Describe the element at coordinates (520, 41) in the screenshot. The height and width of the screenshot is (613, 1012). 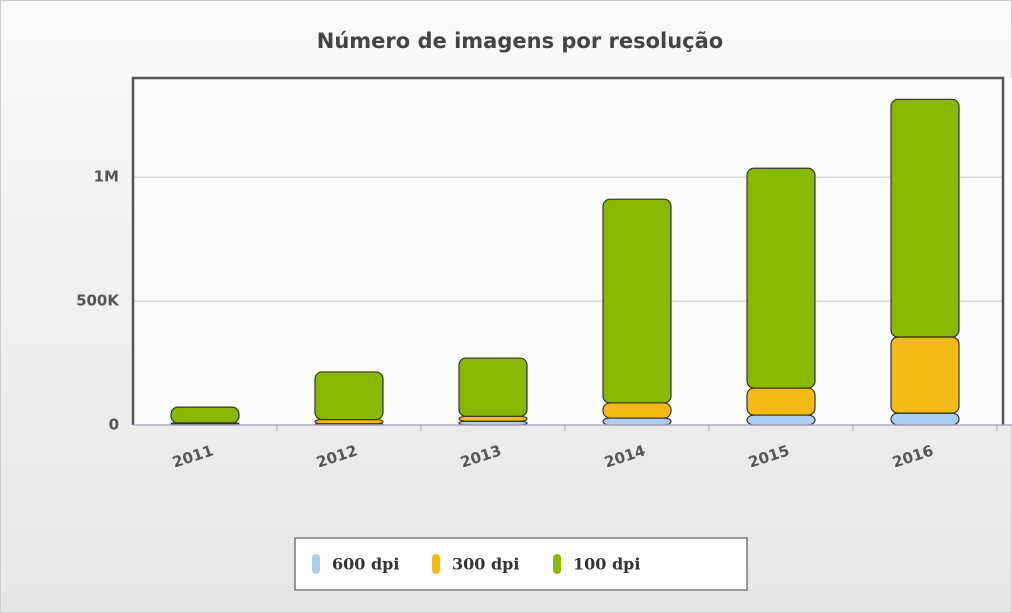
I see `chart-title: Número de imagens por resolução` at that location.